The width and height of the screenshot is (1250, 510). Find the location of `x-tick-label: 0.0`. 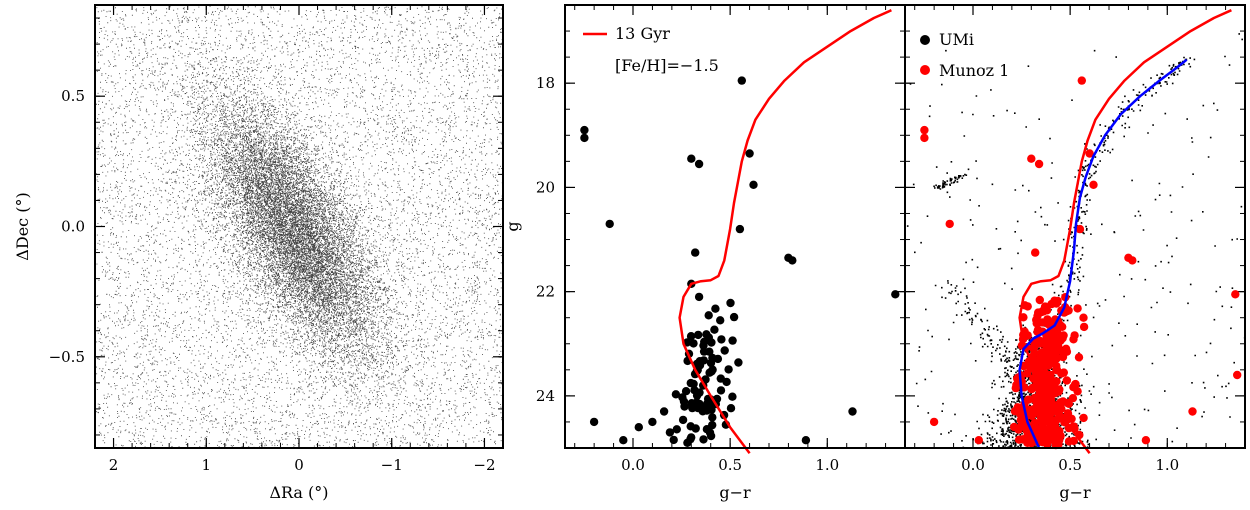

x-tick-label: 0.0 is located at coordinates (633, 465).